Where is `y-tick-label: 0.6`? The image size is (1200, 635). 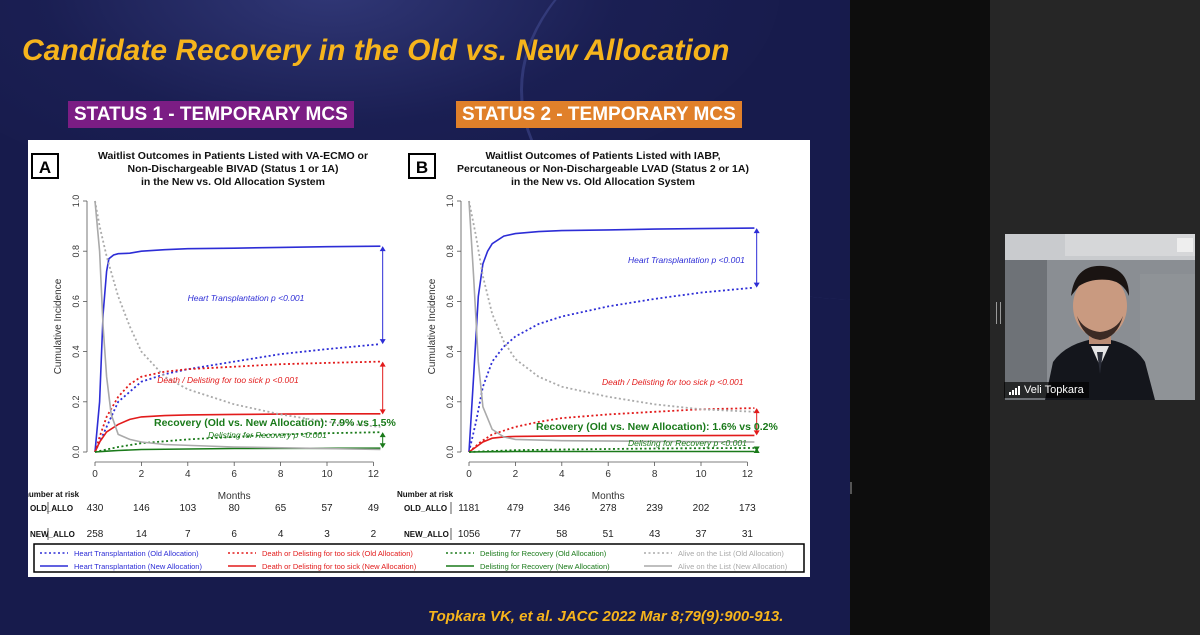
y-tick-label: 0.6 is located at coordinates (450, 301).